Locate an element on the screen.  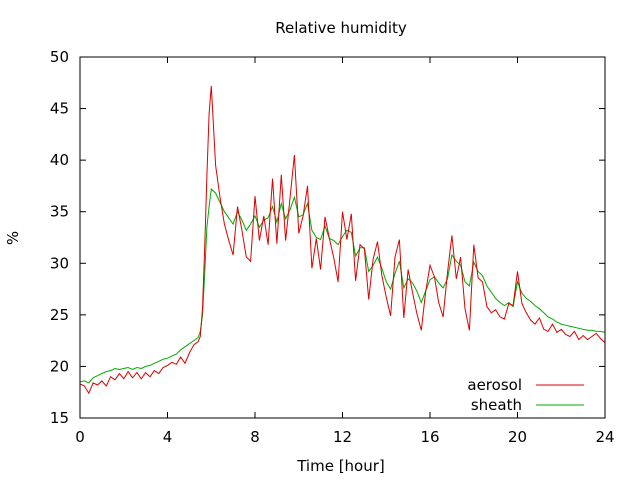
x-tick-label: 0 is located at coordinates (80, 437).